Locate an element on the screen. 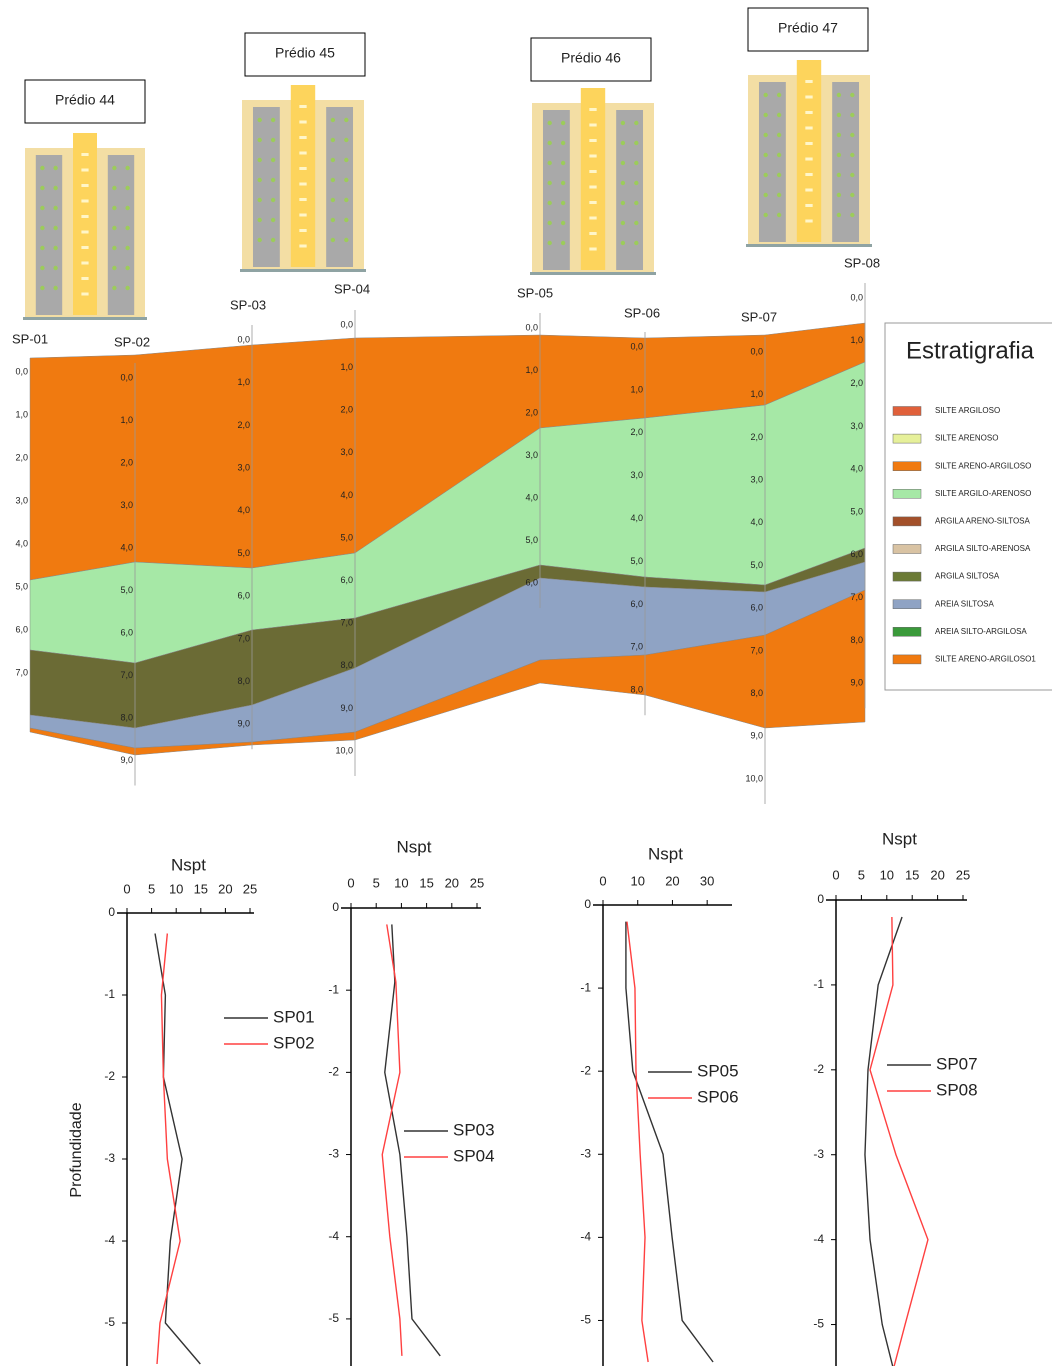  building-label-box is located at coordinates (591, 59).